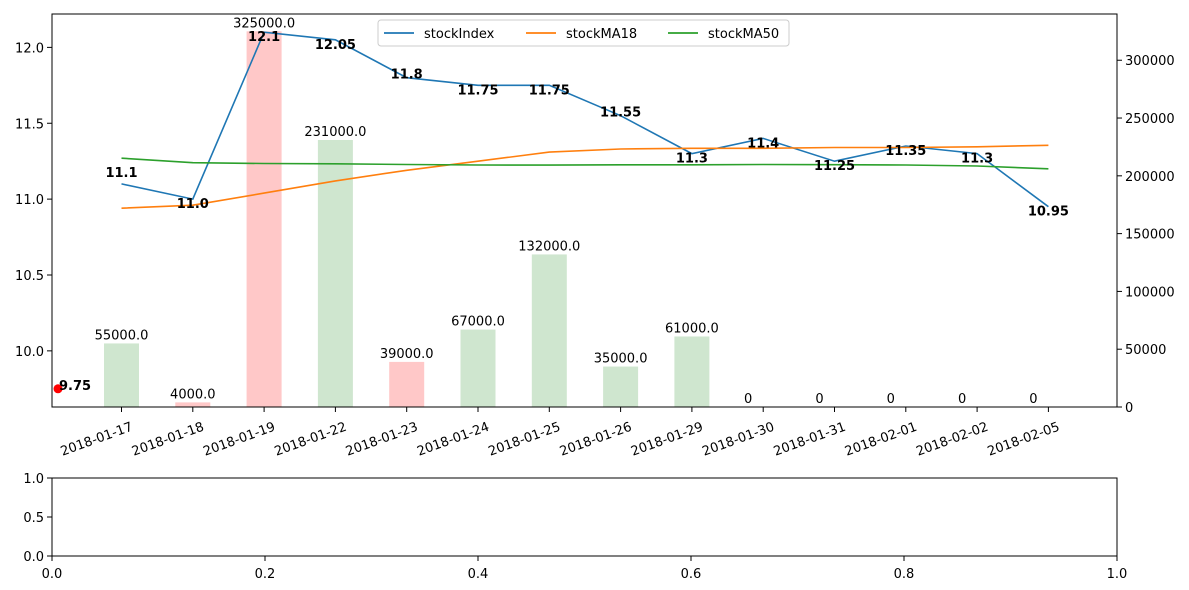 This screenshot has height=590, width=1189. Describe the element at coordinates (265, 574) in the screenshot. I see `subplot-x-tick-label: 0.2` at that location.